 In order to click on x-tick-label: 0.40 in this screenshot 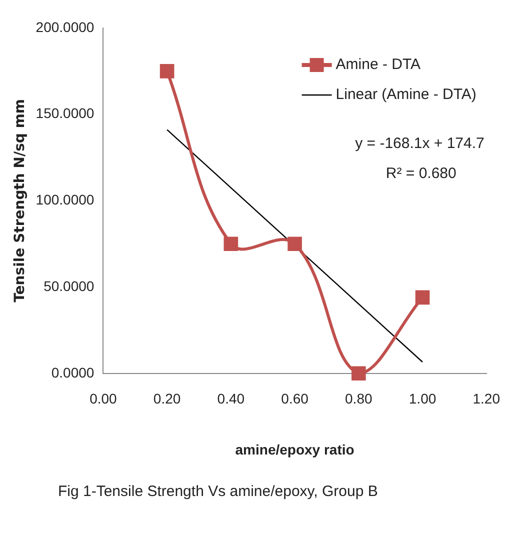, I will do `click(231, 398)`.